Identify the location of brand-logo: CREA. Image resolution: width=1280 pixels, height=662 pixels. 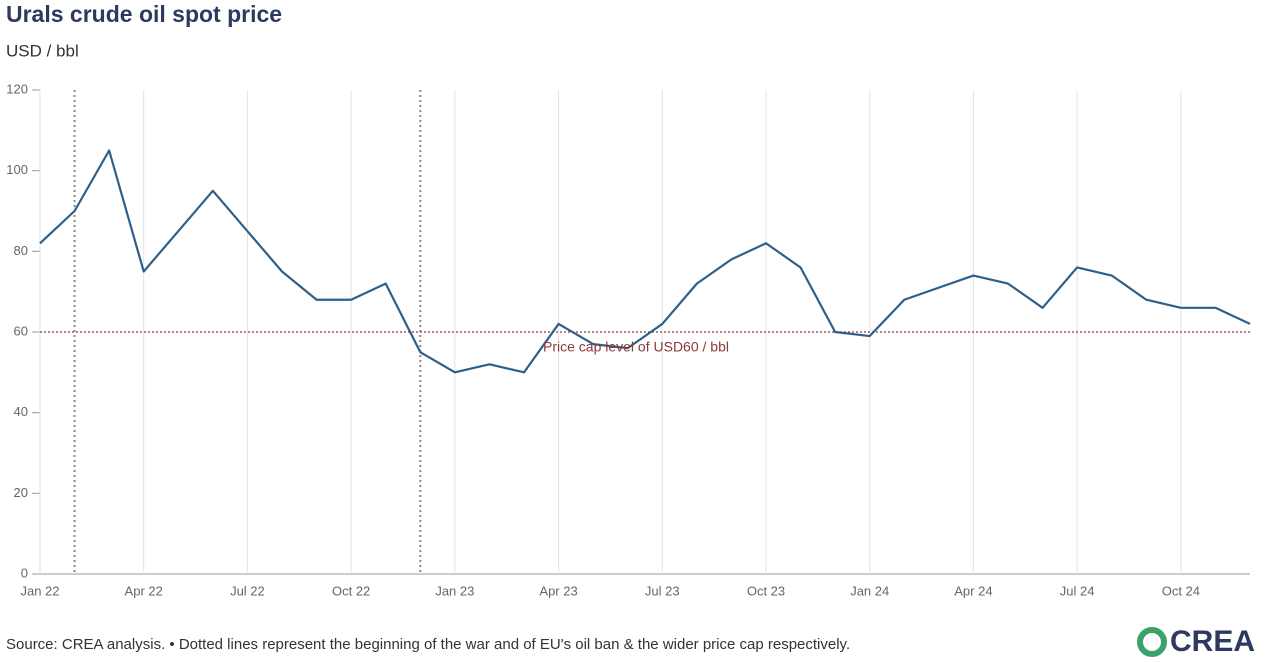
(1196, 641).